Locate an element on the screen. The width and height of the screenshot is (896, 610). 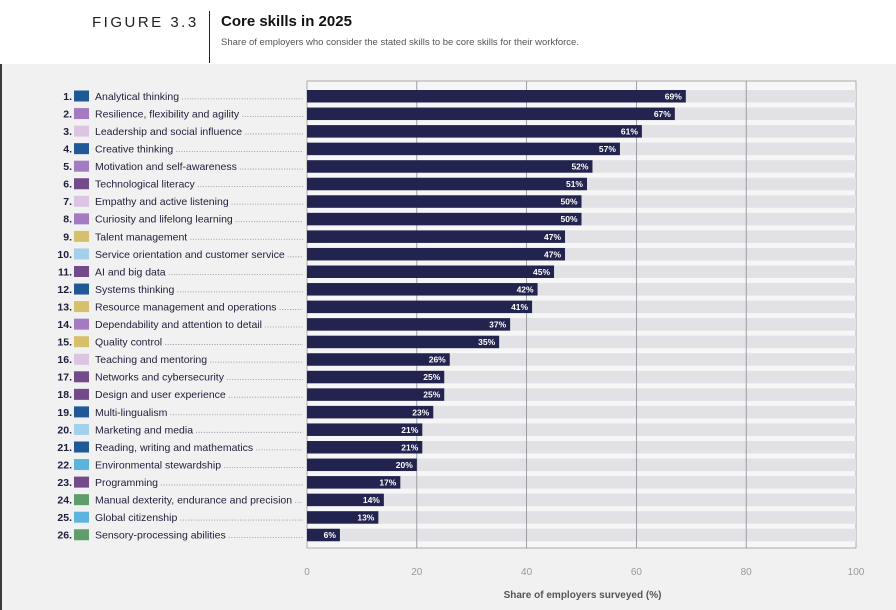
category-rank: 25. is located at coordinates (64, 518).